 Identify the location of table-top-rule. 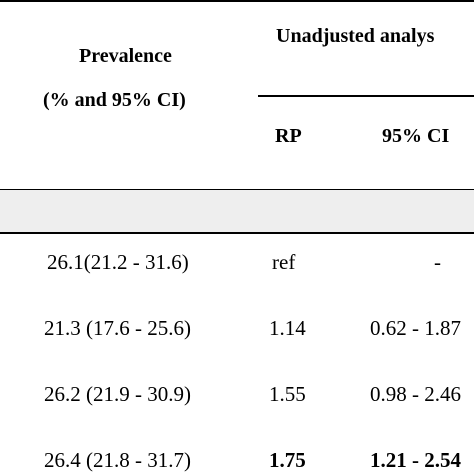
(237, 1).